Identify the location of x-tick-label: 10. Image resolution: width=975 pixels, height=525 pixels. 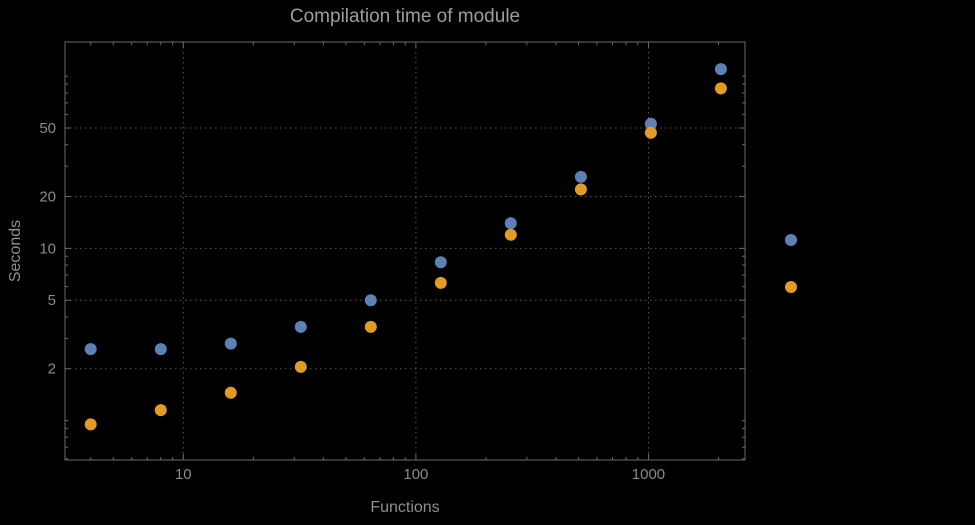
(183, 474).